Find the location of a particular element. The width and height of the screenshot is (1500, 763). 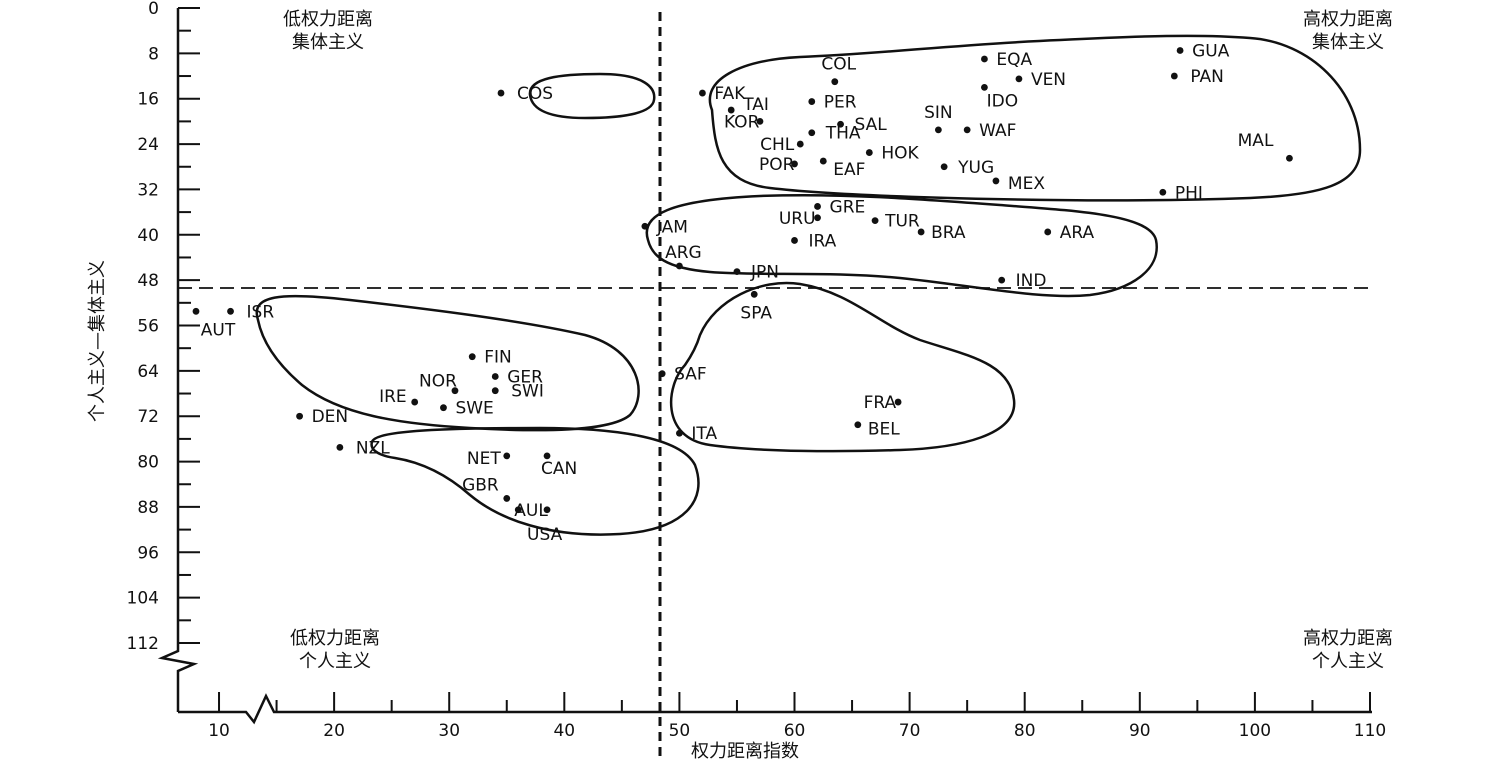

data-point-ira: IRA is located at coordinates (814, 241).